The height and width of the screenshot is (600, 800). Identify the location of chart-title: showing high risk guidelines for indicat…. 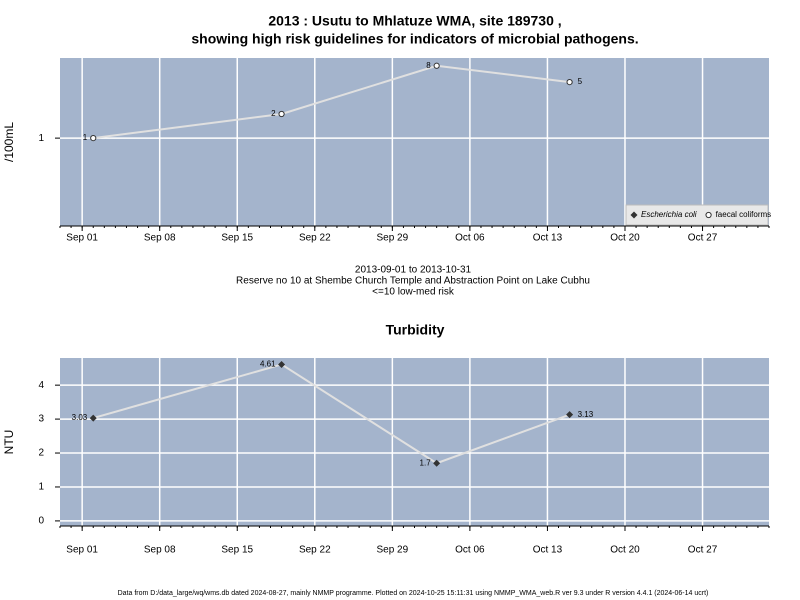
(414, 39).